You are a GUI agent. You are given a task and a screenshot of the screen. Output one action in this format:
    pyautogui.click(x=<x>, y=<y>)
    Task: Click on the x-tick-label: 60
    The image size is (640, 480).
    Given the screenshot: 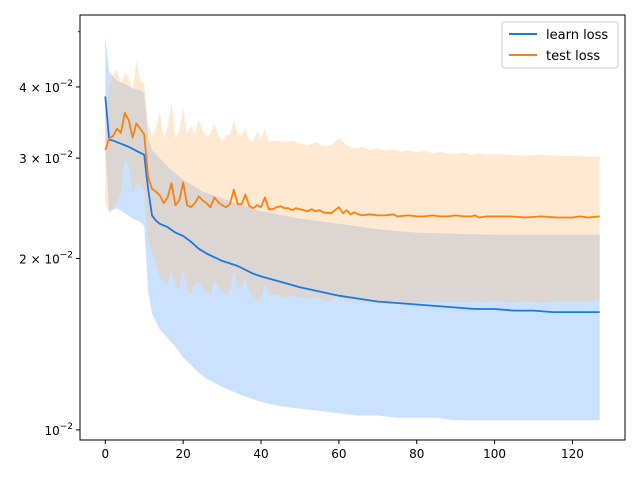 What is the action you would take?
    pyautogui.click(x=338, y=454)
    